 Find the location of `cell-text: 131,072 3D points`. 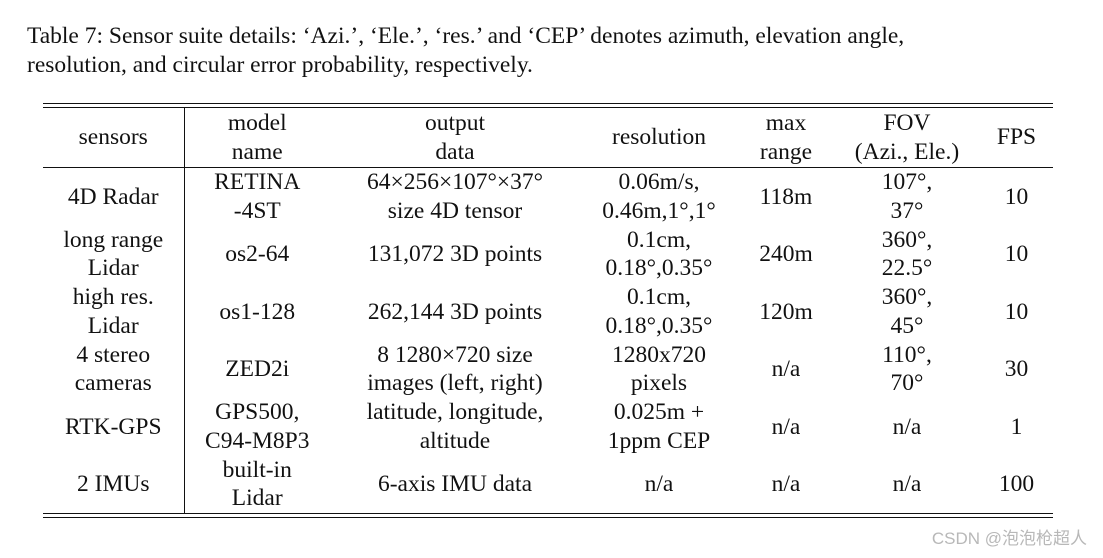

cell-text: 131,072 3D points is located at coordinates (455, 254).